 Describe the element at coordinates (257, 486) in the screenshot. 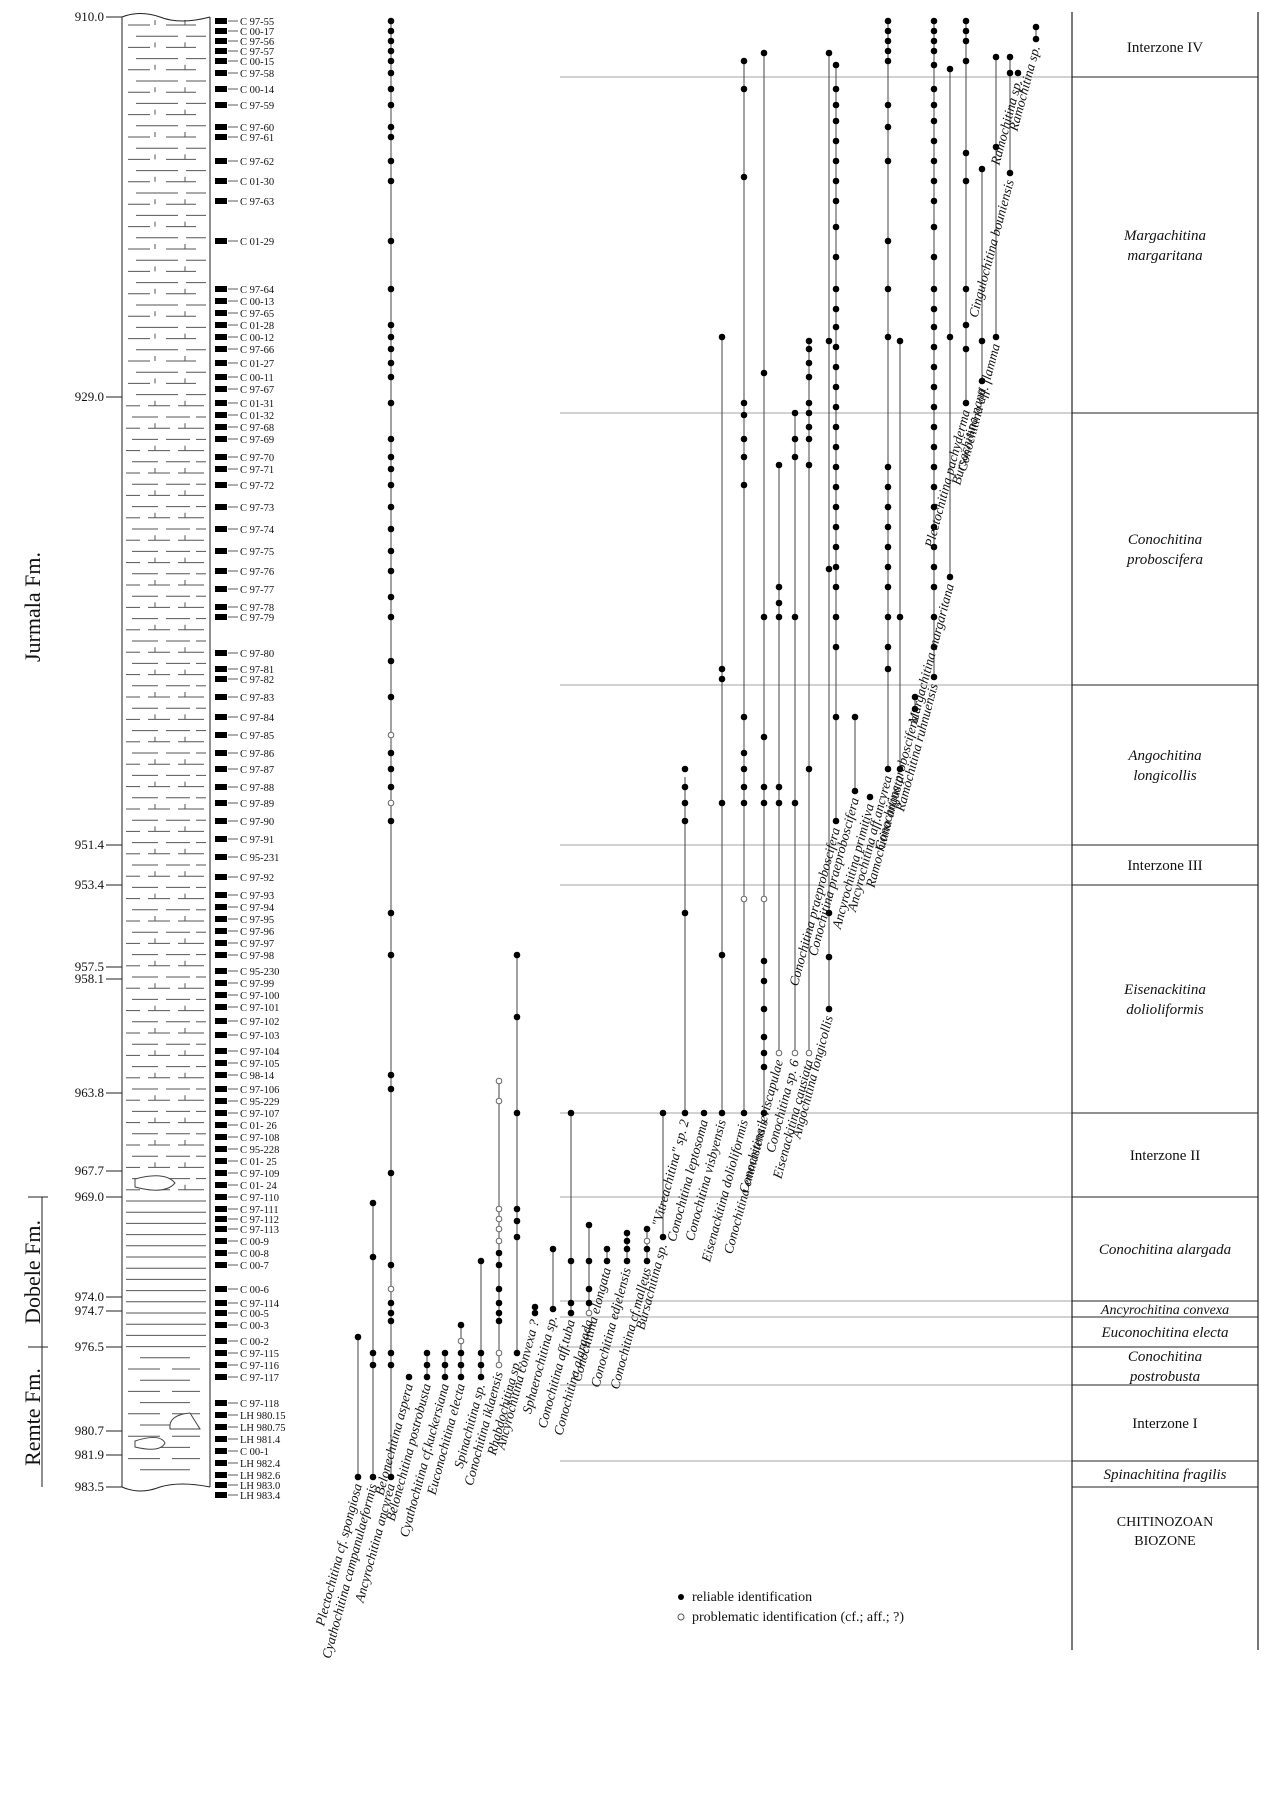

I see `sample-id: C 97-72` at that location.